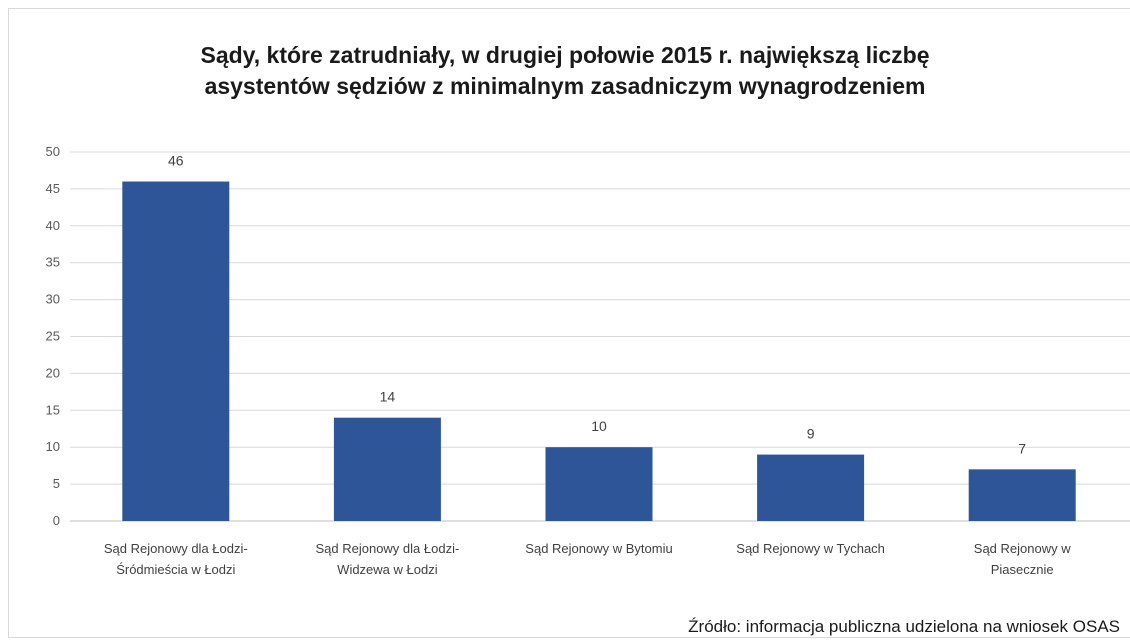 The width and height of the screenshot is (1130, 643). What do you see at coordinates (1022, 448) in the screenshot?
I see `data-label: 7` at bounding box center [1022, 448].